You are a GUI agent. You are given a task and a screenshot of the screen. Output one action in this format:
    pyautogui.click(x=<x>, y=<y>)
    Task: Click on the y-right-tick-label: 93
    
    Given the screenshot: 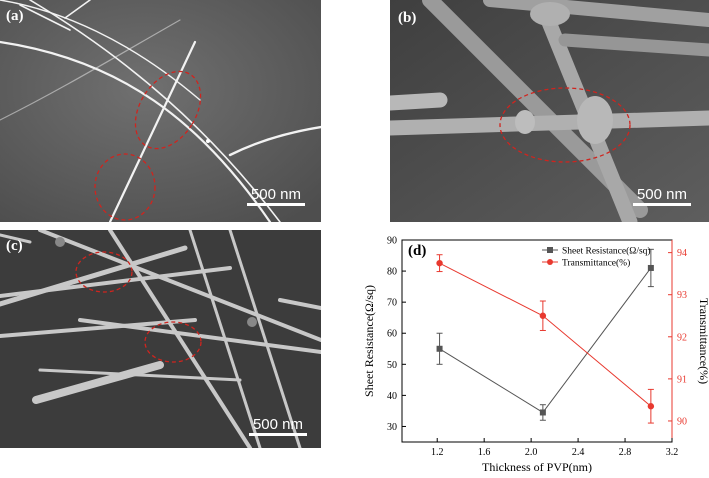 What is the action you would take?
    pyautogui.click(x=682, y=295)
    